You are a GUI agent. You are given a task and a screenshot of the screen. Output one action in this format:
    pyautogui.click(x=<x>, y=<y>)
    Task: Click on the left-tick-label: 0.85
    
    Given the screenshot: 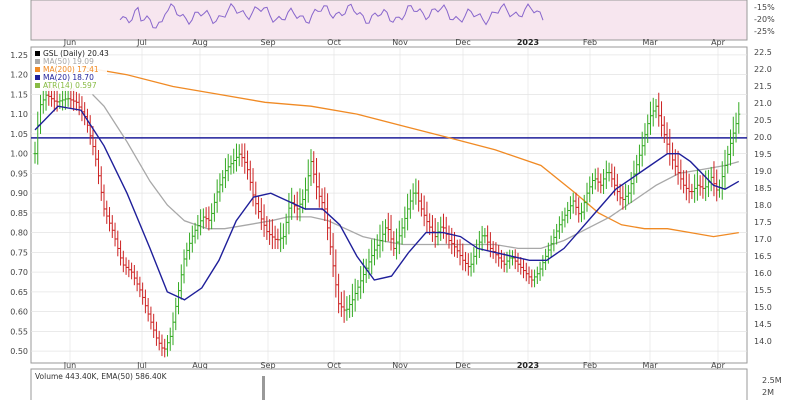 What is the action you would take?
    pyautogui.click(x=19, y=213)
    